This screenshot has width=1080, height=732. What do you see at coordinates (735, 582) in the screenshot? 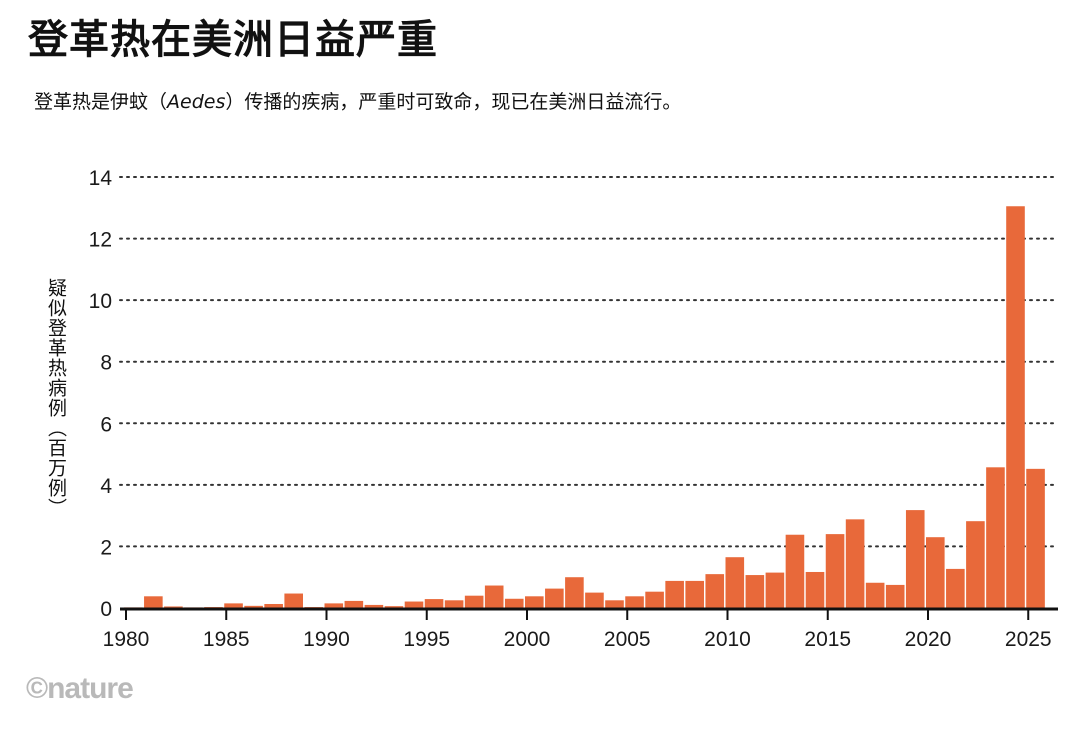
I see `bar-2010` at bounding box center [735, 582].